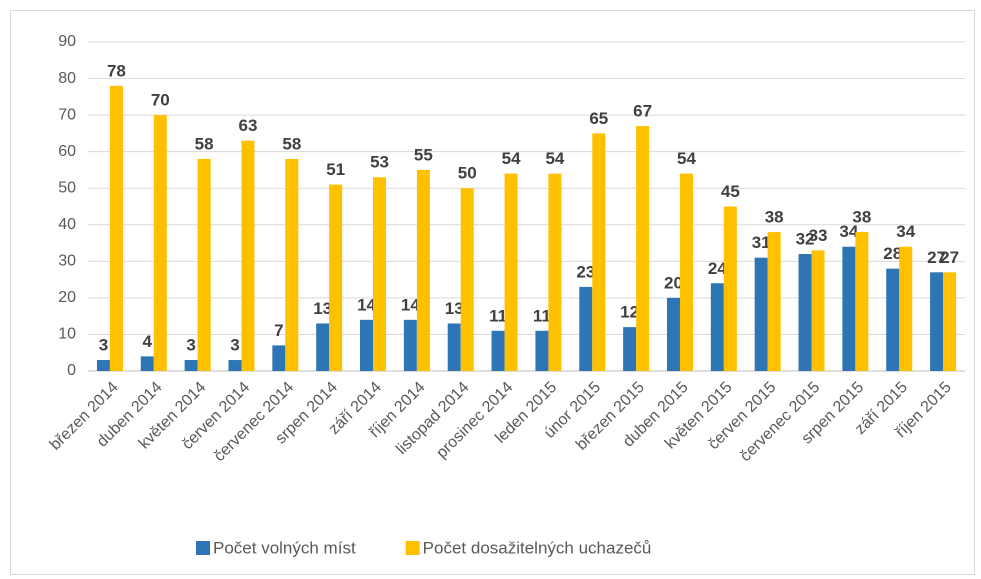 The image size is (981, 579). What do you see at coordinates (67, 187) in the screenshot?
I see `y-tick-label: 50` at bounding box center [67, 187].